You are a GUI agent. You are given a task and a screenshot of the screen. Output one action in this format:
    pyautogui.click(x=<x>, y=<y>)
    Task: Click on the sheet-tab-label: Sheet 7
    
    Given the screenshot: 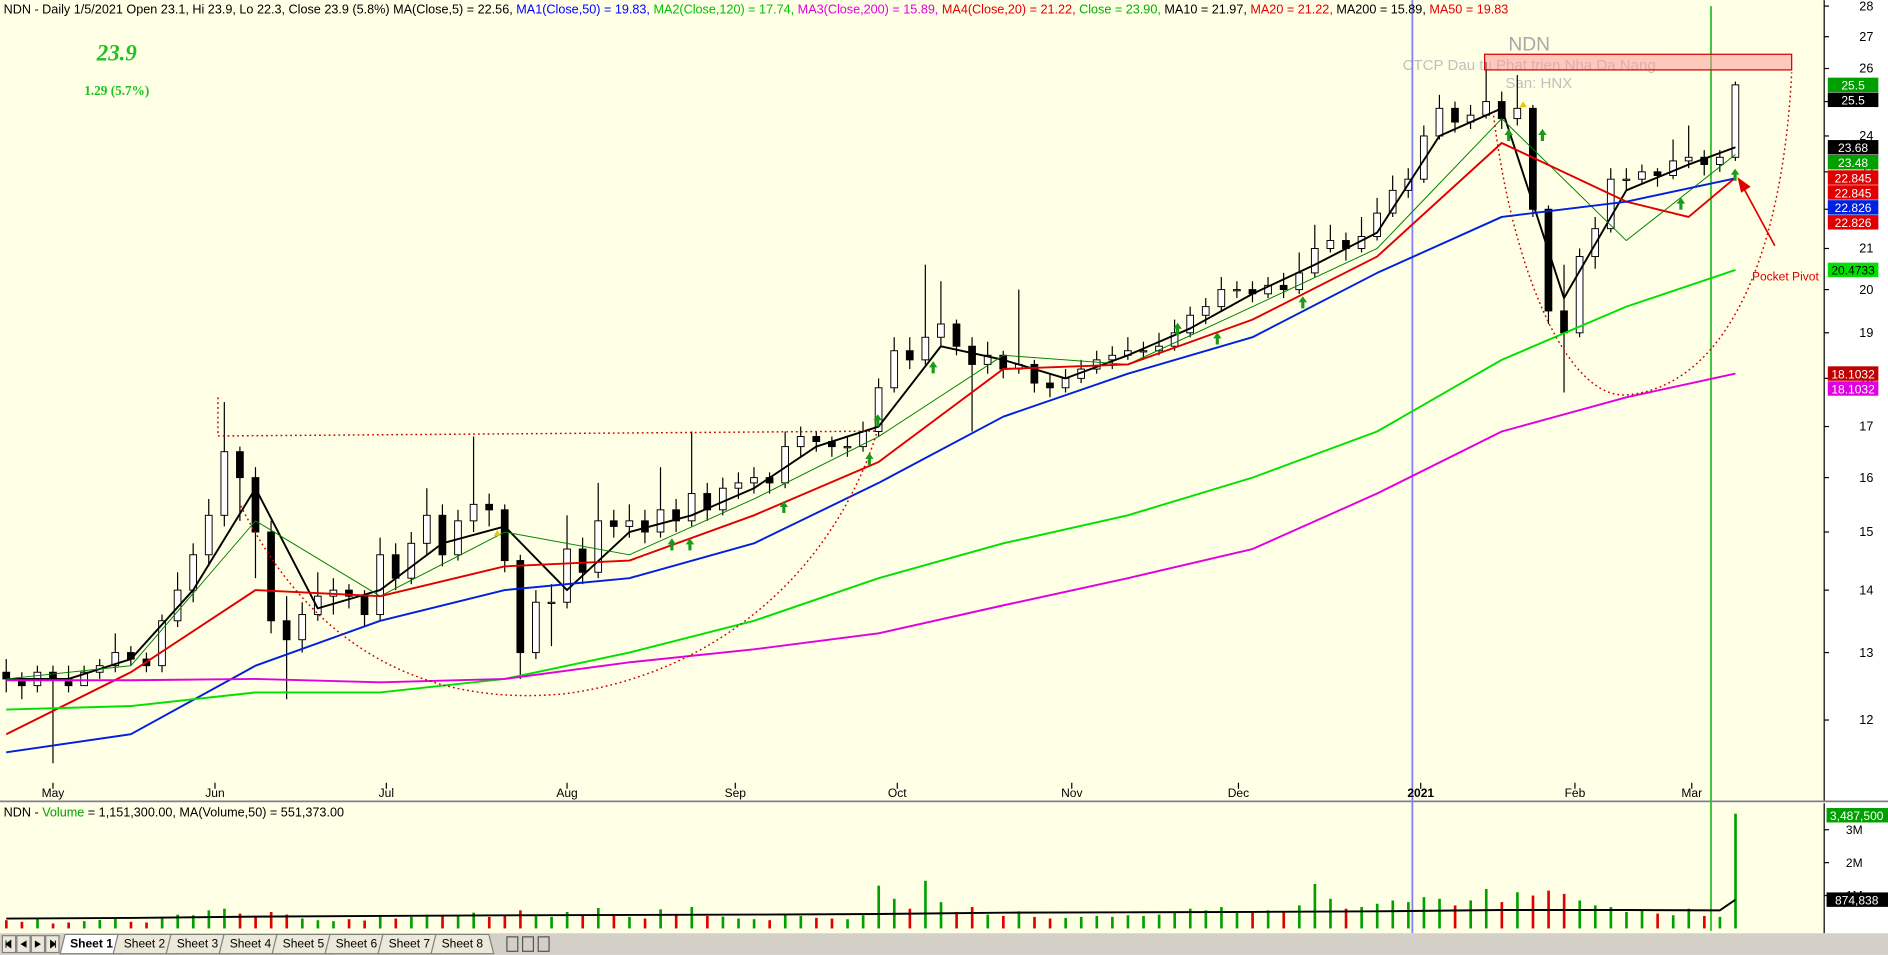 What is the action you would take?
    pyautogui.click(x=410, y=944)
    